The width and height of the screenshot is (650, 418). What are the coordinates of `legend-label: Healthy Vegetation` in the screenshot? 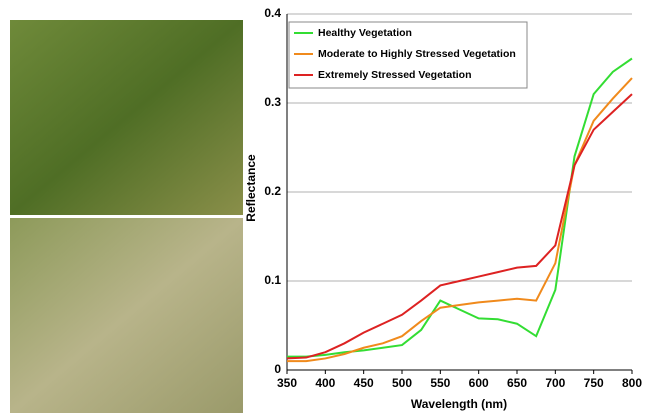 It's located at (365, 33).